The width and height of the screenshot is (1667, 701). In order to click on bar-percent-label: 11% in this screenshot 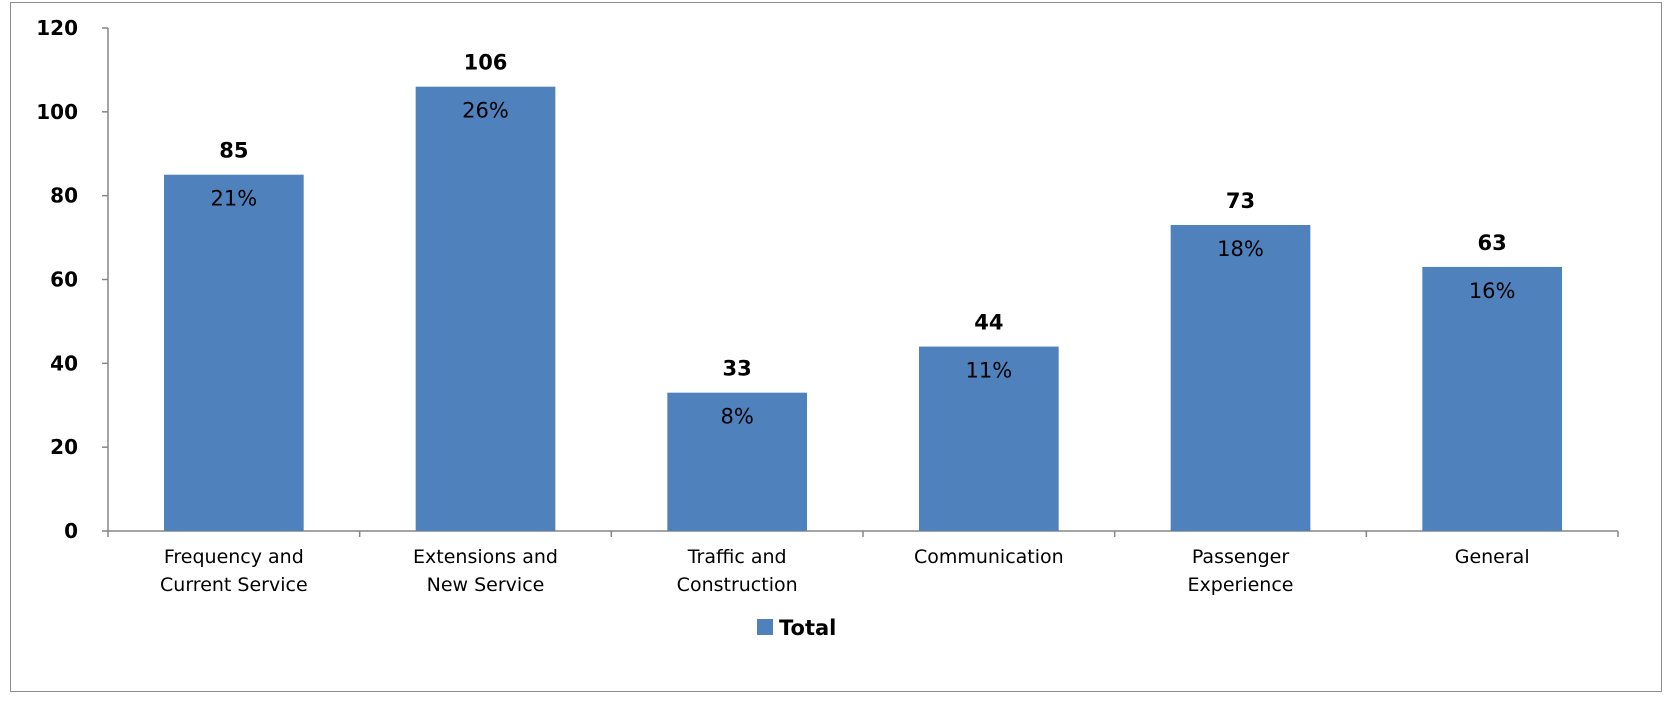, I will do `click(988, 371)`.